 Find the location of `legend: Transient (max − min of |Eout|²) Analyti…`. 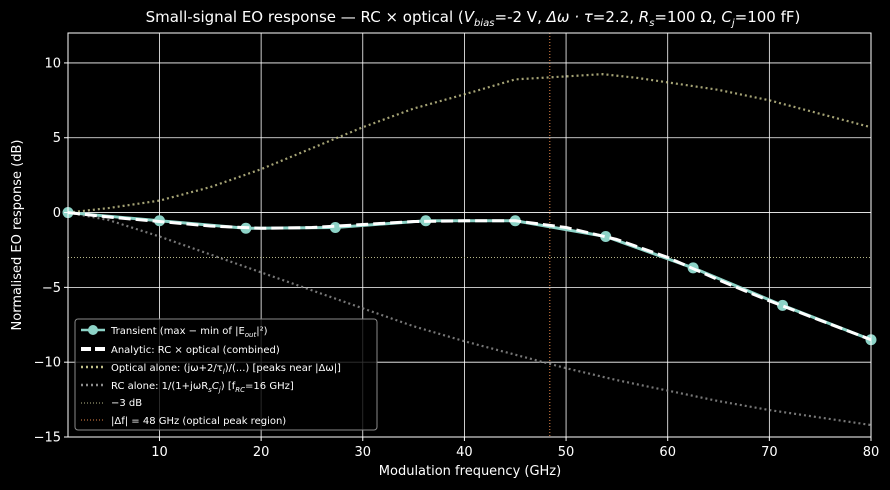

legend: Transient (max − min of |Eout|²) Analyti… is located at coordinates (226, 374).